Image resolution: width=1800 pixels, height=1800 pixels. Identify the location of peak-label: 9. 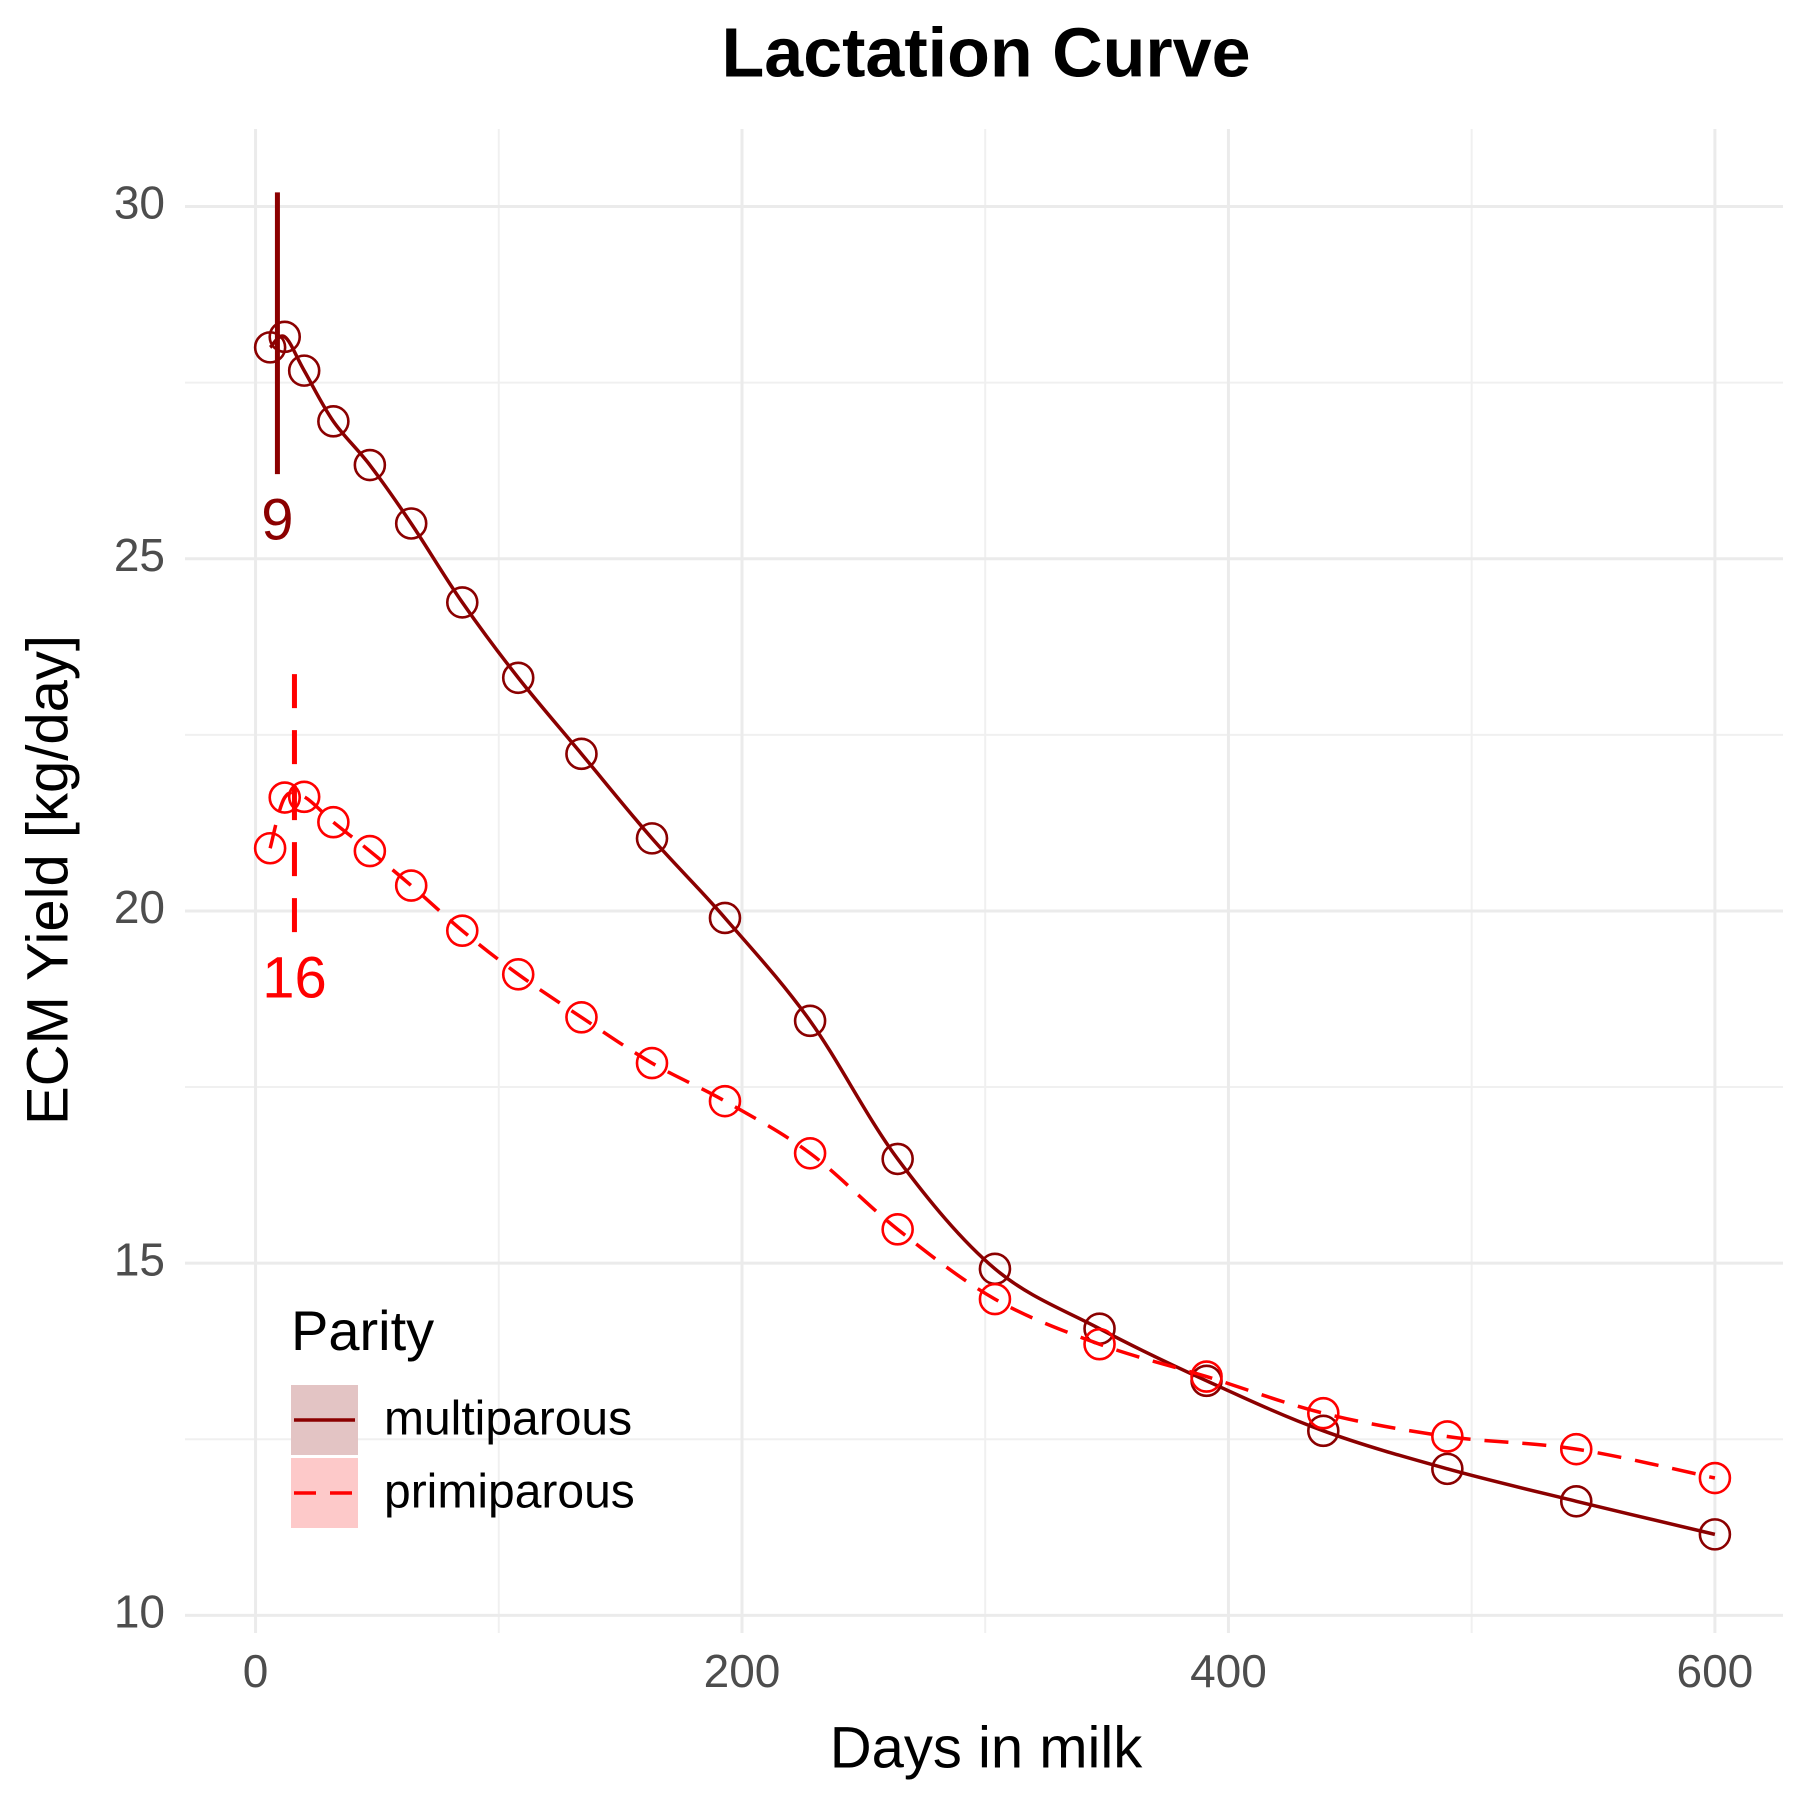
(277, 520).